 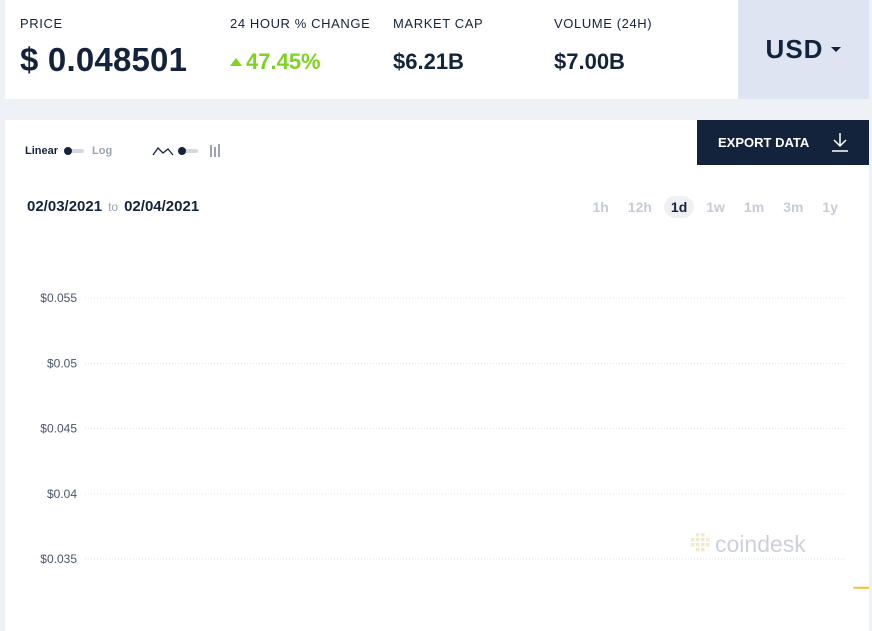 What do you see at coordinates (600, 207) in the screenshot?
I see `period-1h: 1h` at bounding box center [600, 207].